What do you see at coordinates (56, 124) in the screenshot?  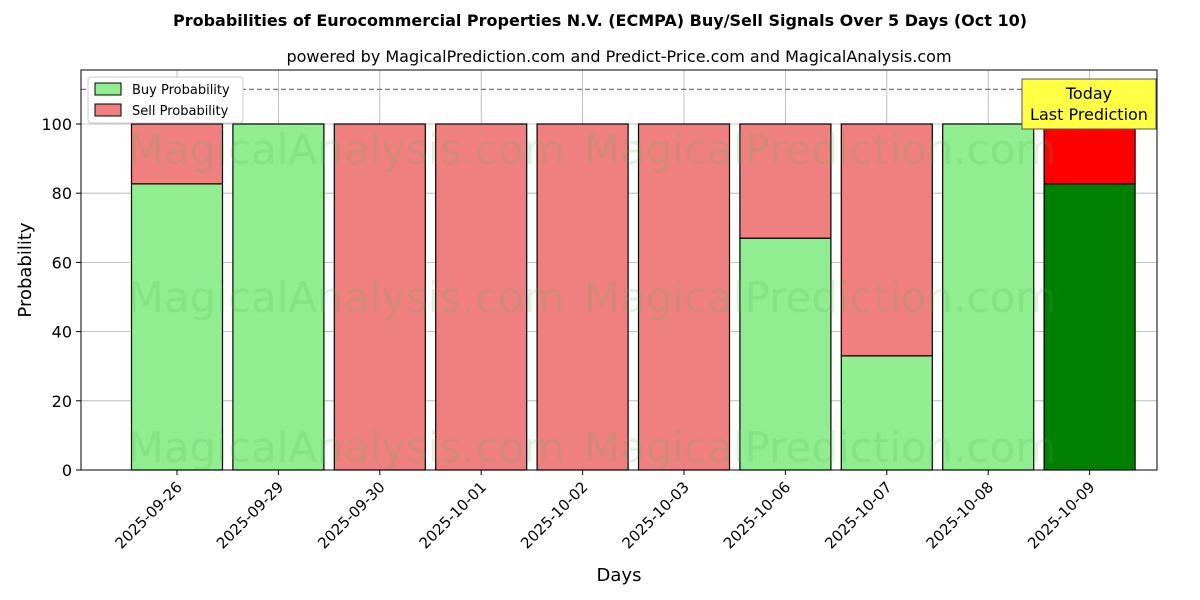 I see `y-tick-label: 100` at bounding box center [56, 124].